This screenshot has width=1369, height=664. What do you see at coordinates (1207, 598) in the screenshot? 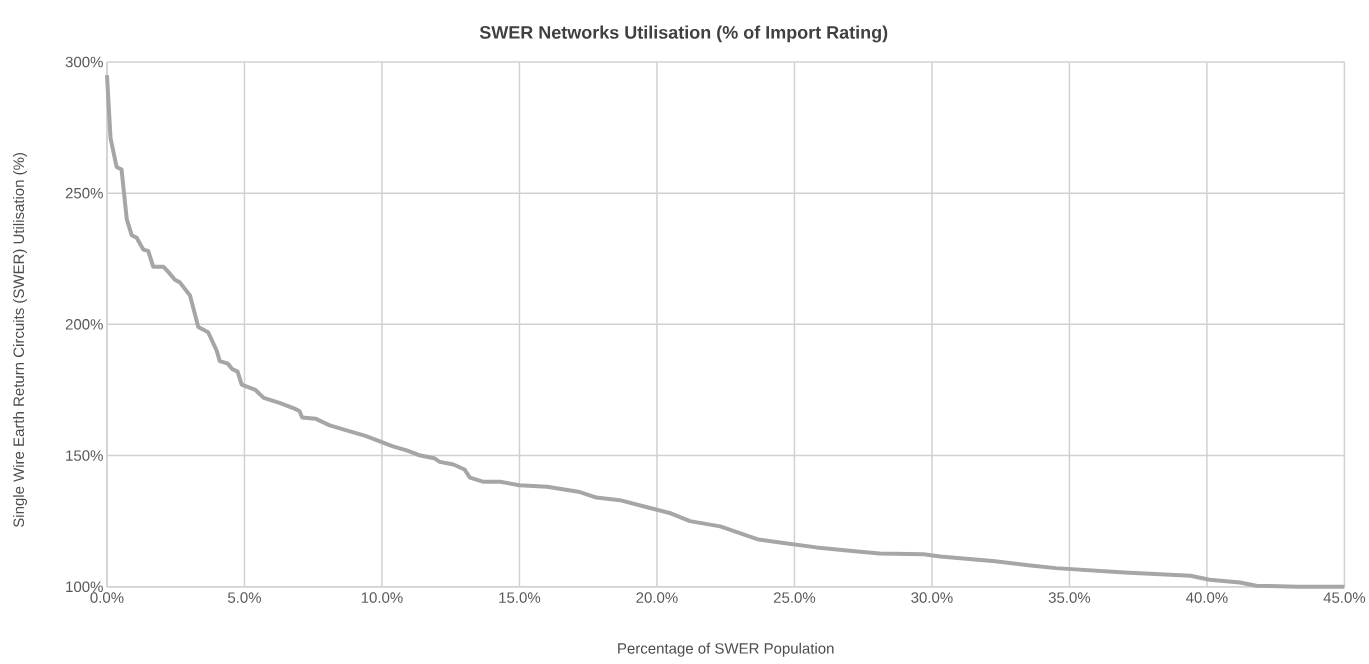
I see `x-tick-label: 40.0%` at bounding box center [1207, 598].